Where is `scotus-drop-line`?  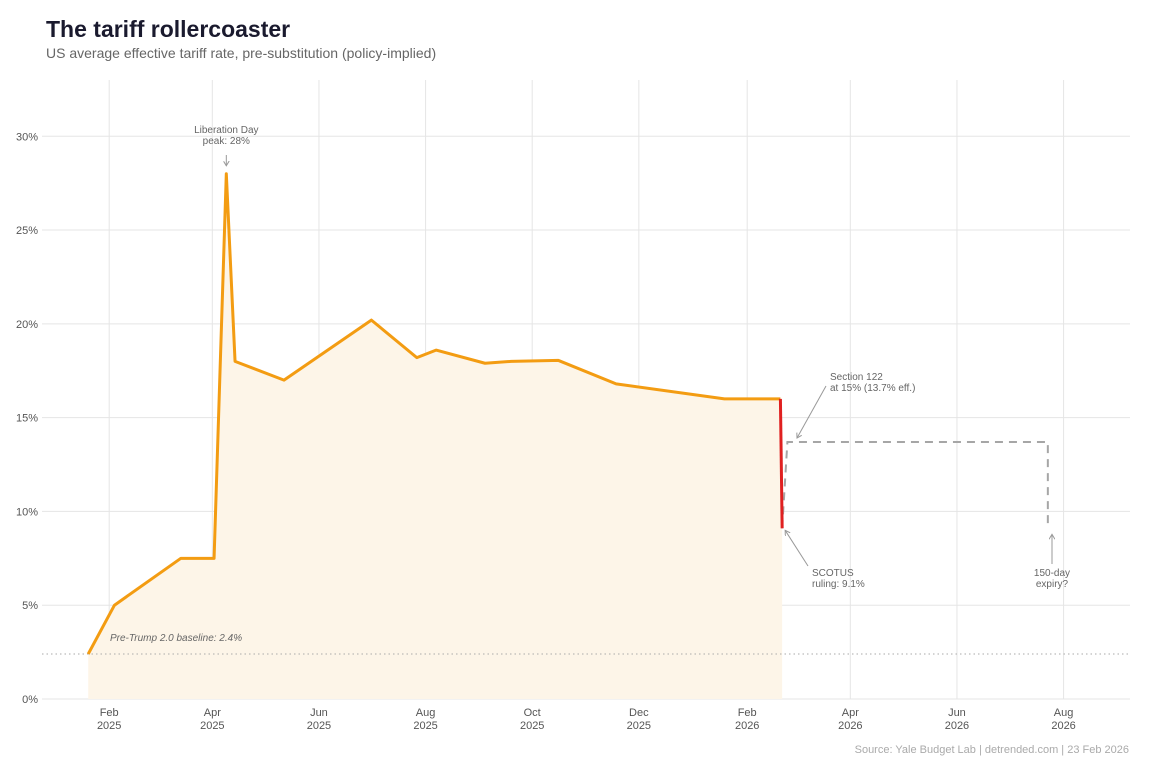 scotus-drop-line is located at coordinates (781, 463).